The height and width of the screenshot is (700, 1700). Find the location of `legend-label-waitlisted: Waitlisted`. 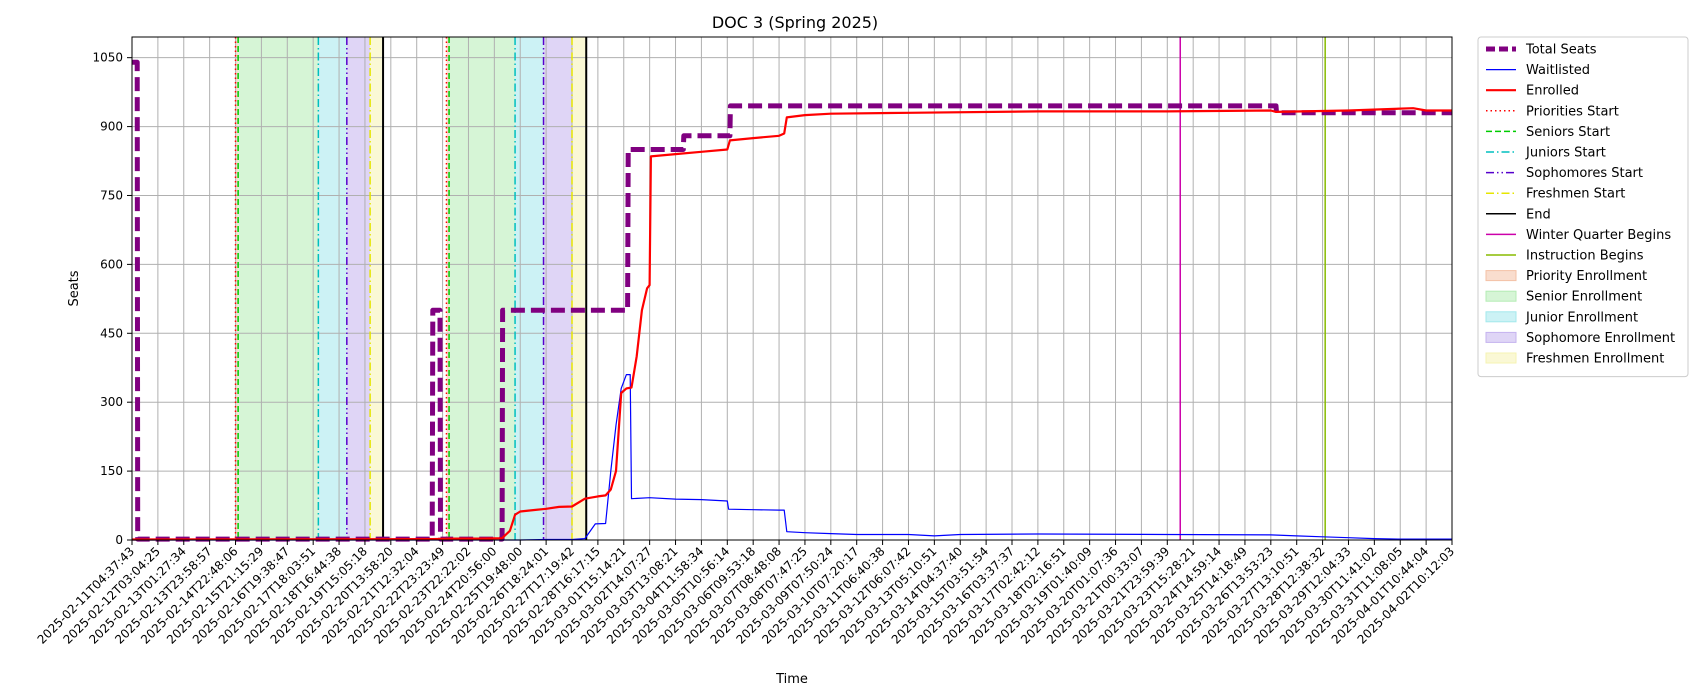

legend-label-waitlisted: Waitlisted is located at coordinates (1558, 70).